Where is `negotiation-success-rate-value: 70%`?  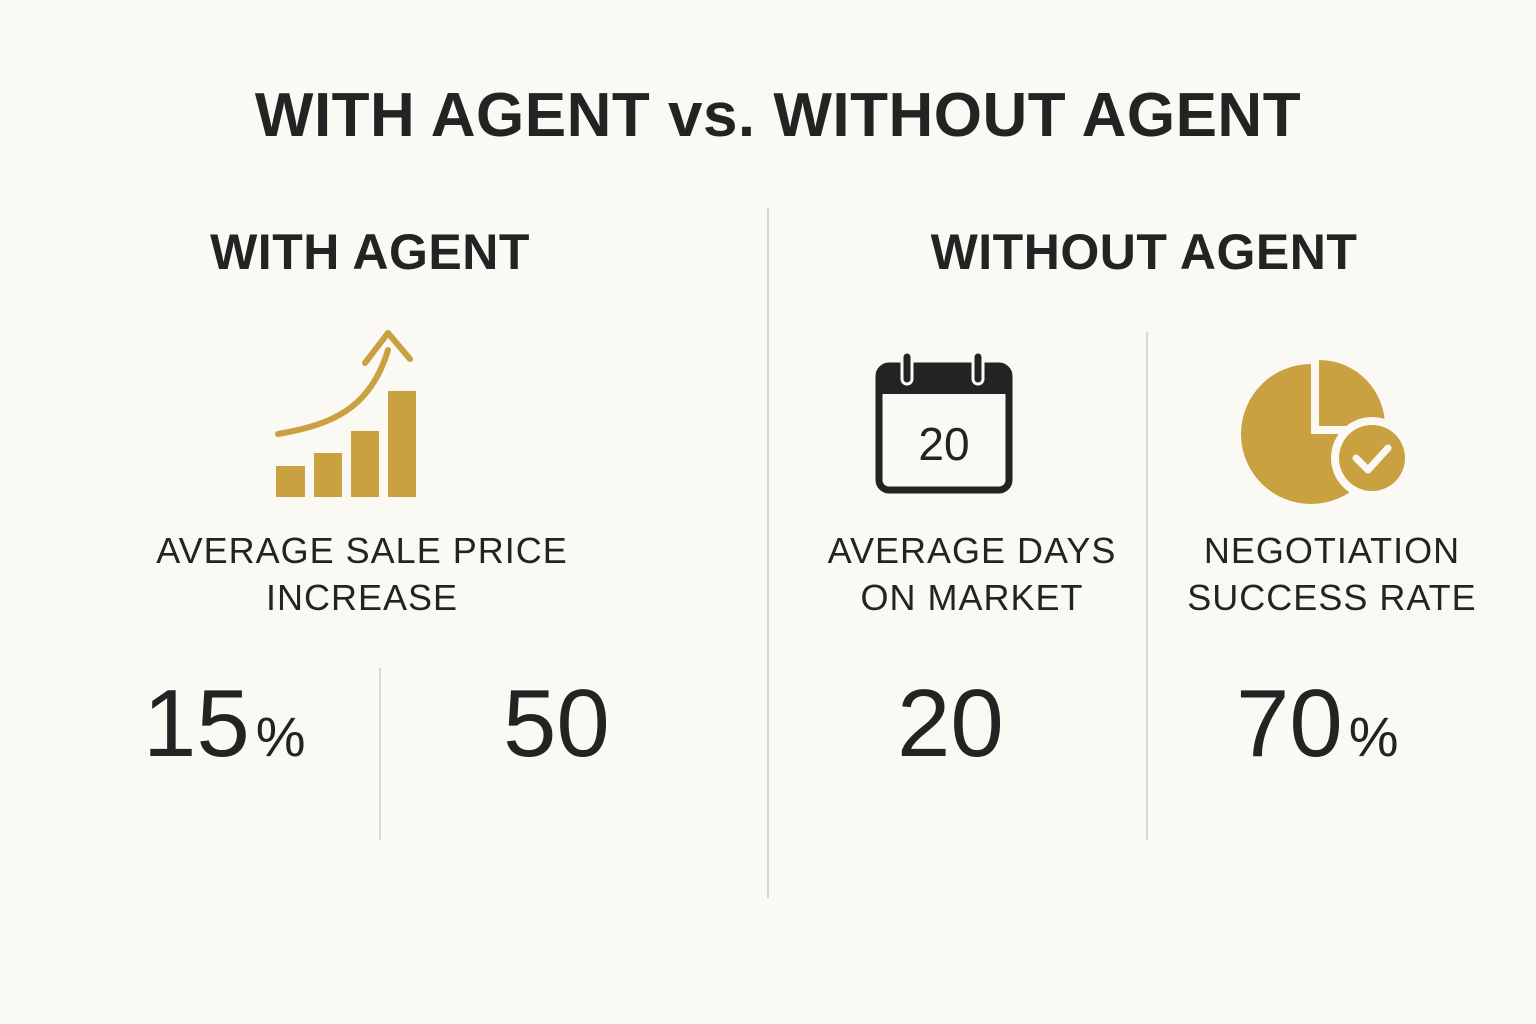 negotiation-success-rate-value: 70% is located at coordinates (1317, 730).